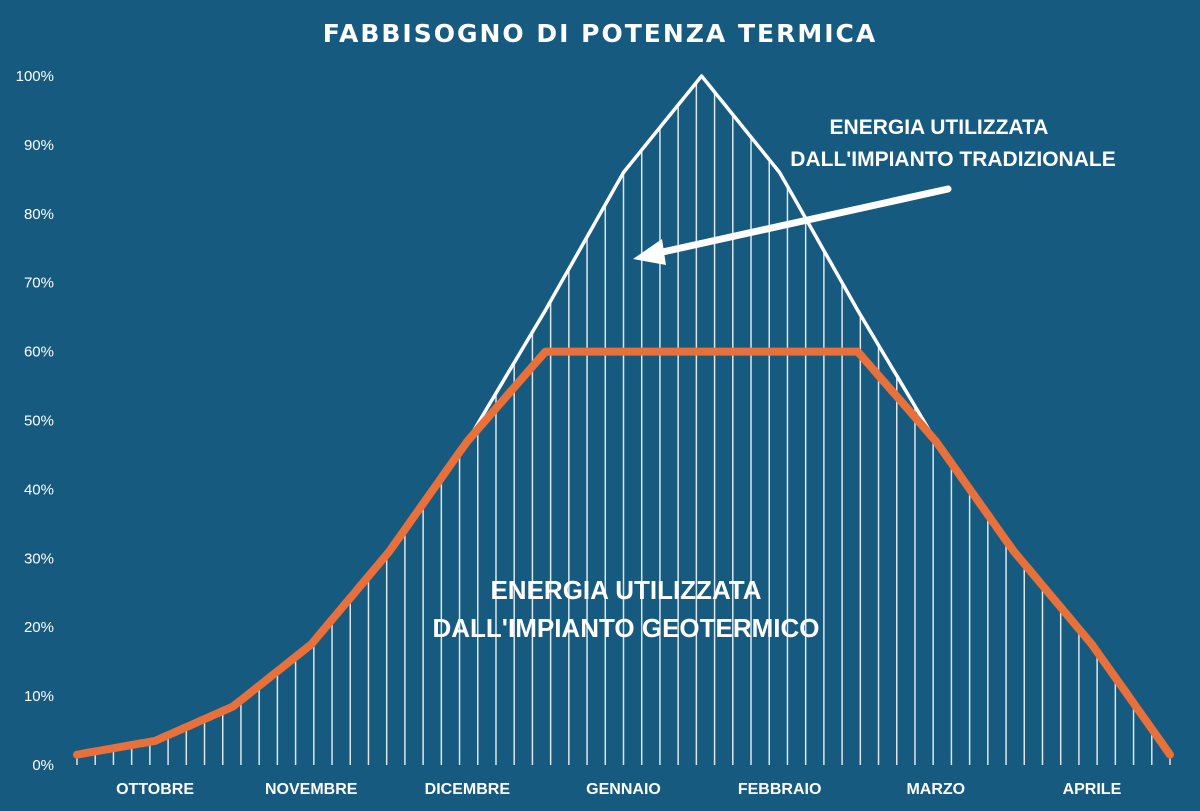 This screenshot has height=811, width=1200. What do you see at coordinates (935, 789) in the screenshot?
I see `x-tick-label: MARZO` at bounding box center [935, 789].